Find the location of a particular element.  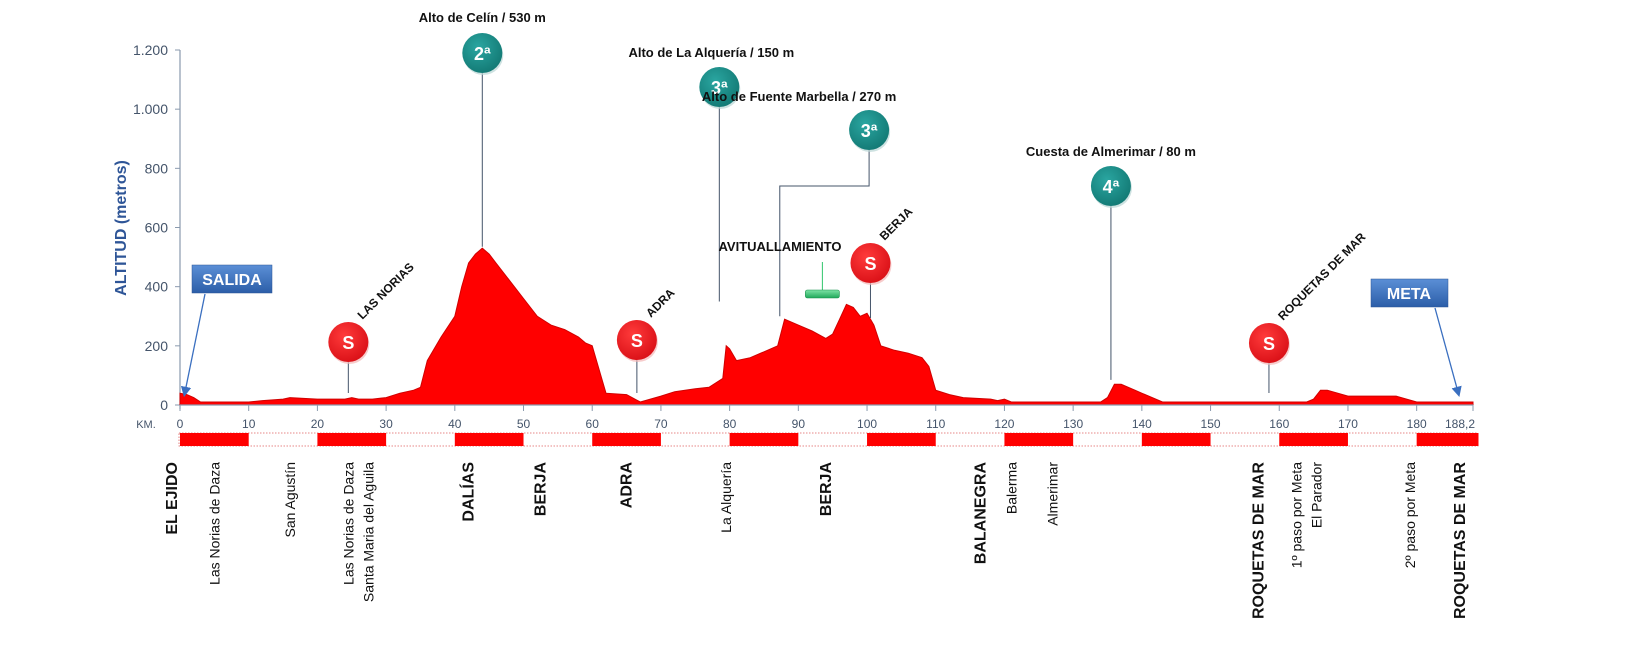

y-tick-label: 0 is located at coordinates (164, 405).